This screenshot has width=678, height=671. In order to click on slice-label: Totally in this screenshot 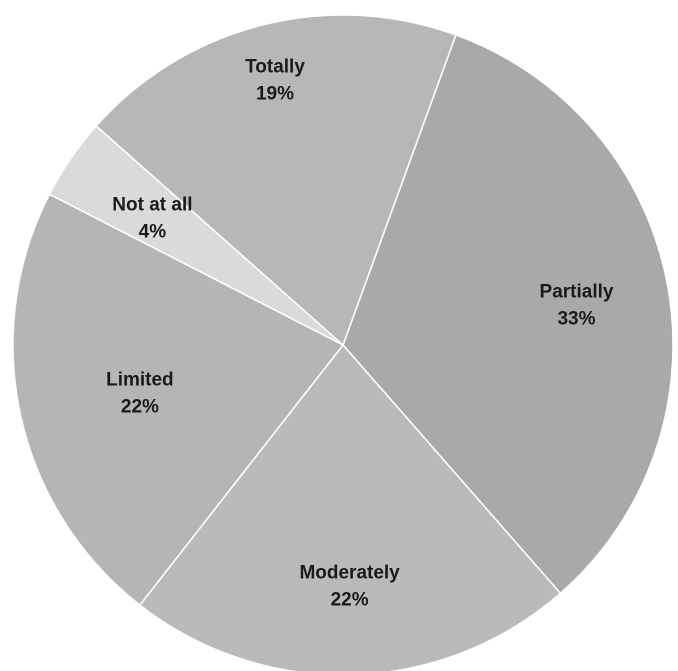, I will do `click(275, 66)`.